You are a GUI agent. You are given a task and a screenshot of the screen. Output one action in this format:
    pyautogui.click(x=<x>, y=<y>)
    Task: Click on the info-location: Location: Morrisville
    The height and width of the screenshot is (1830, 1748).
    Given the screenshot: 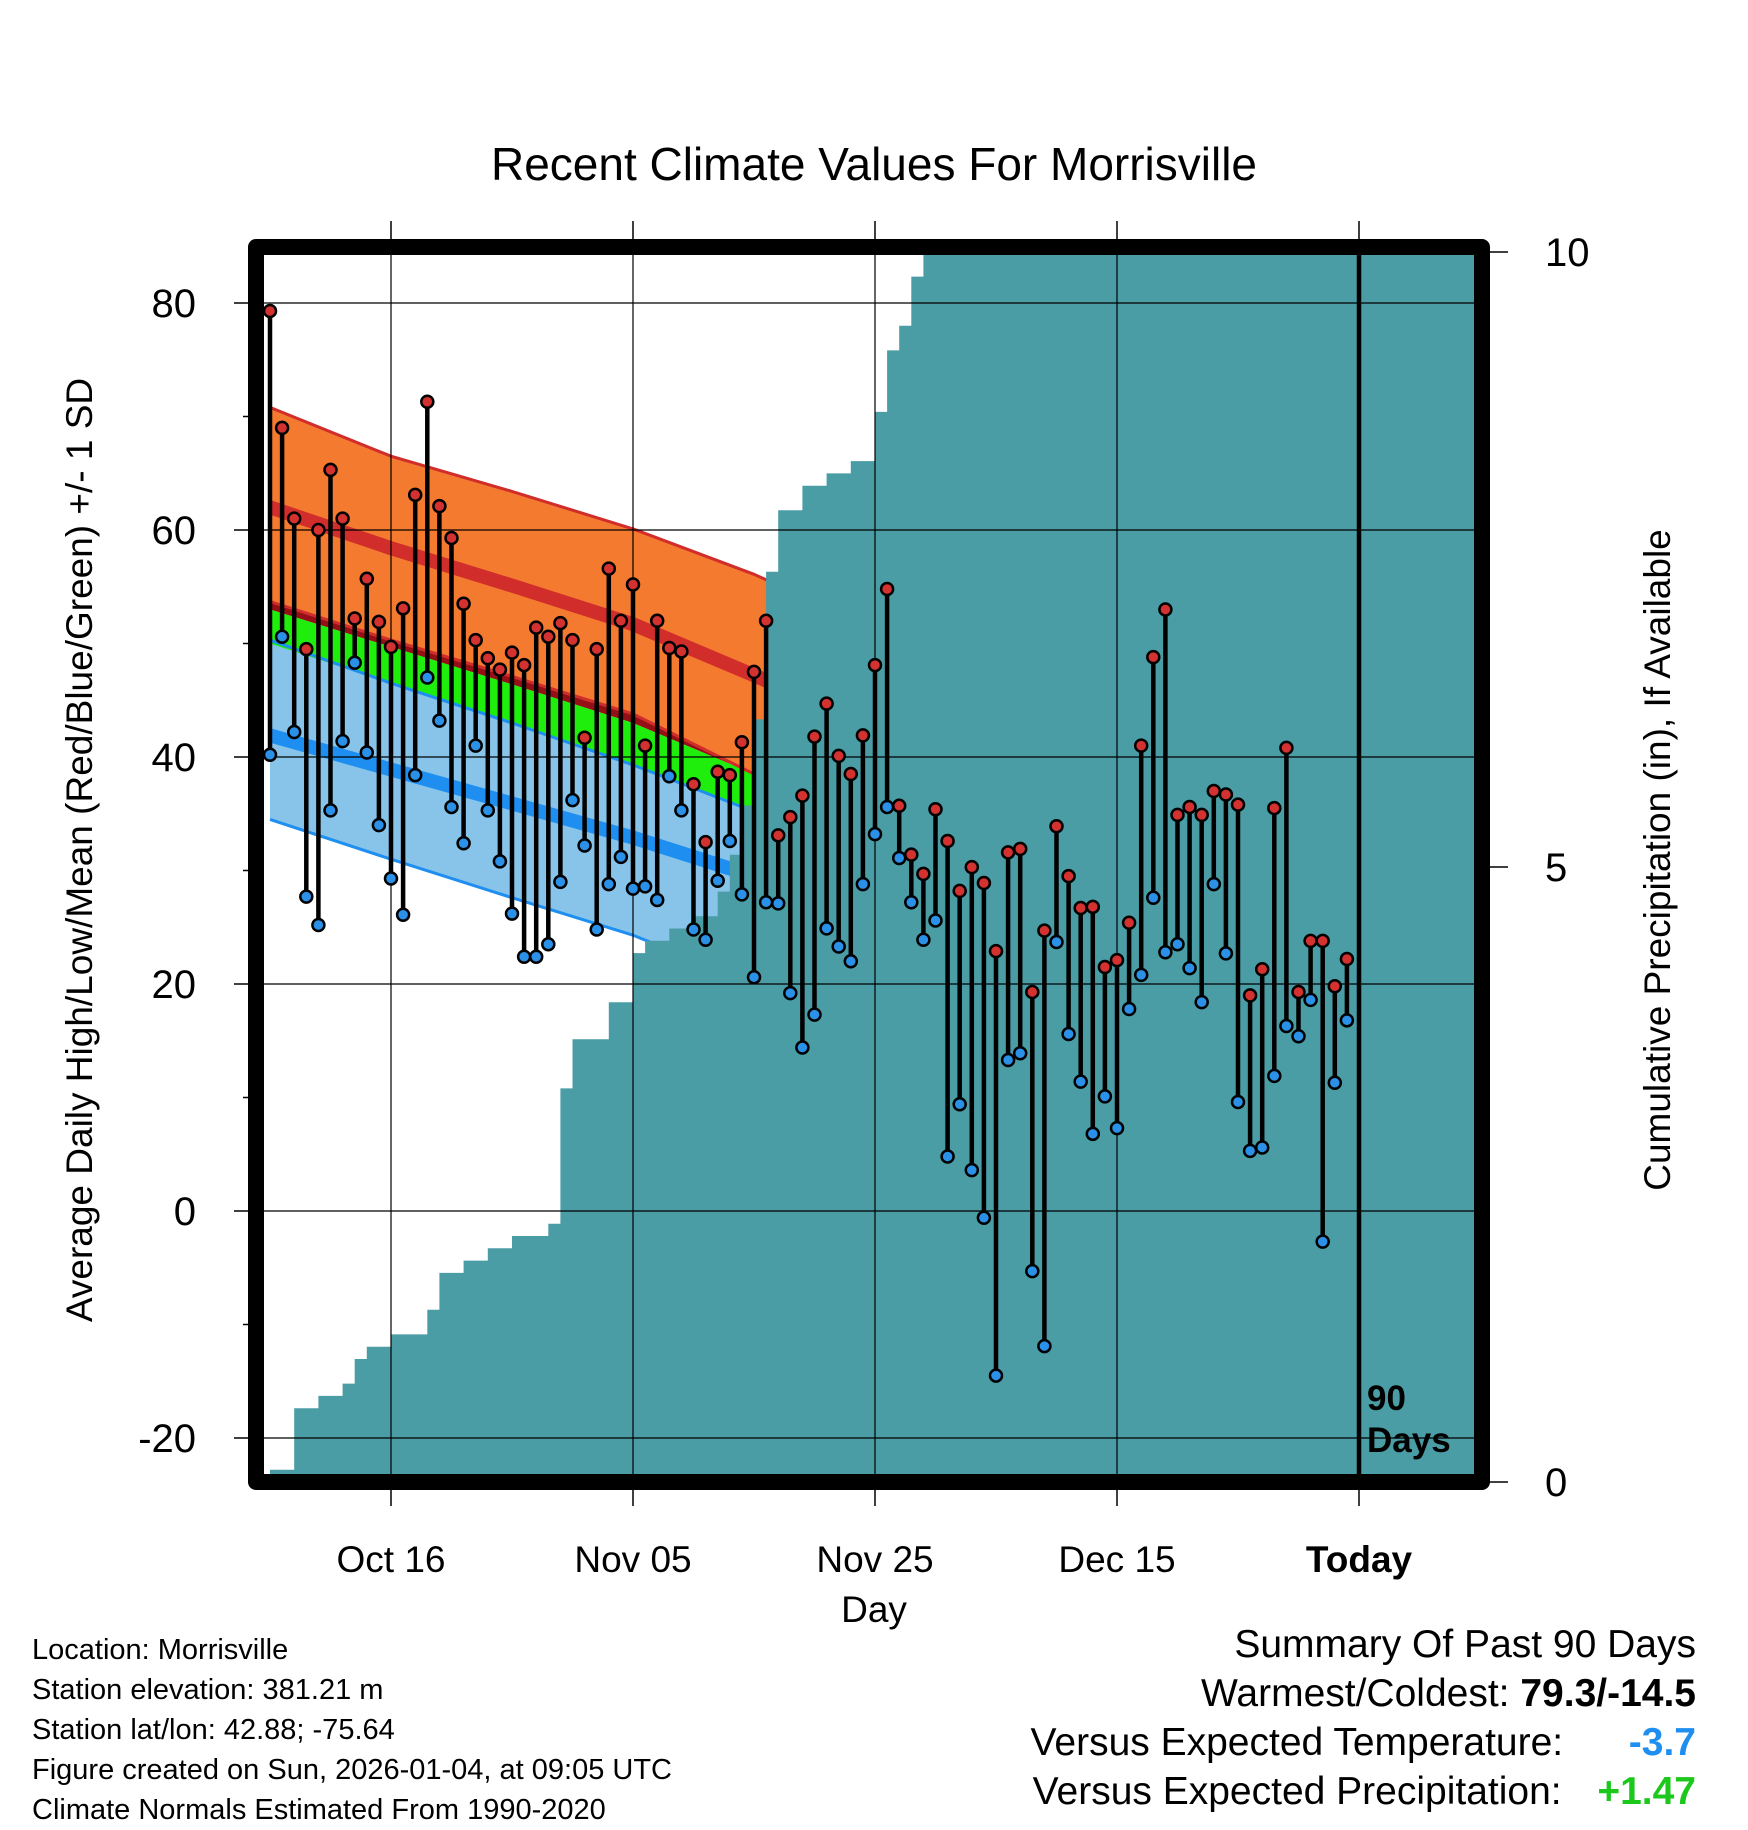 What is the action you would take?
    pyautogui.click(x=160, y=1650)
    